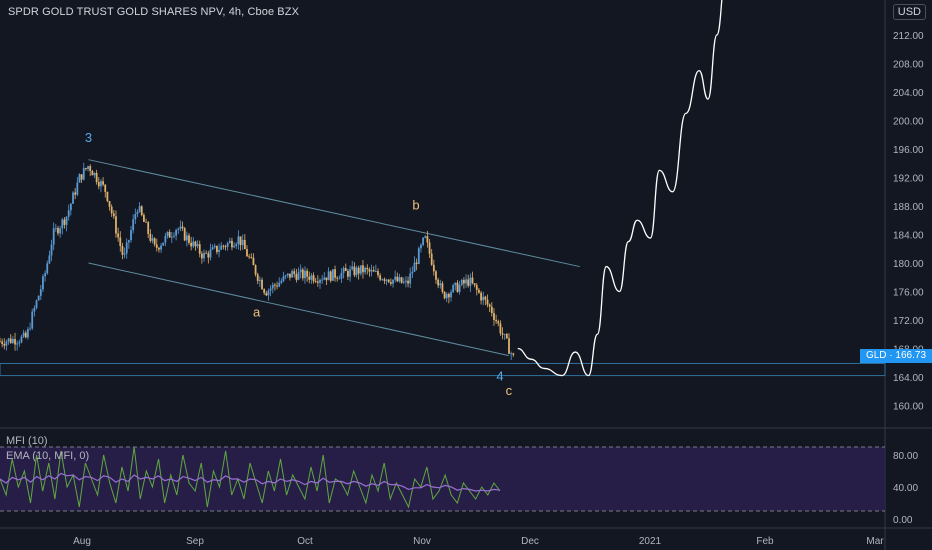 The width and height of the screenshot is (932, 550). Describe the element at coordinates (82, 541) in the screenshot. I see `time-tick-label: Aug` at that location.